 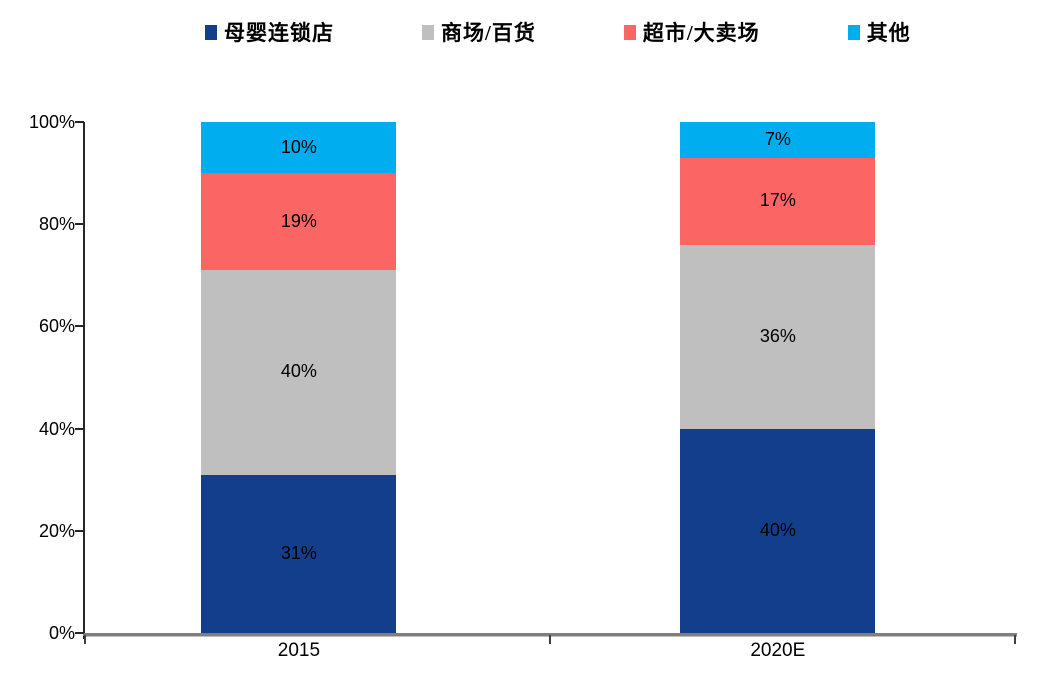 I want to click on bar-segment-商场/百货-2020E, so click(x=778, y=336).